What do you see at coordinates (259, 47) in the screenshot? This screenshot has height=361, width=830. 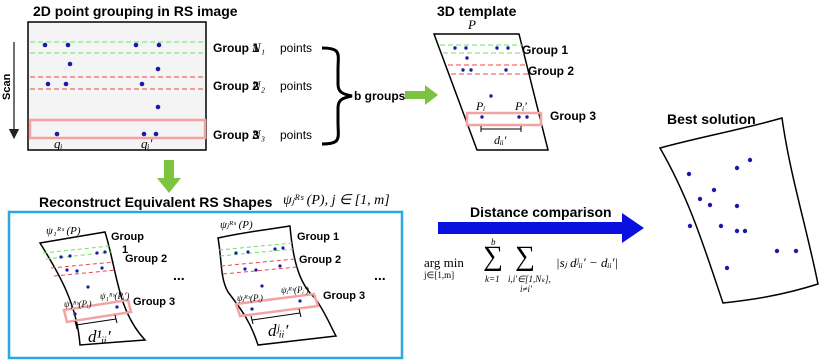 I see `rs-group1-count: N₁` at bounding box center [259, 47].